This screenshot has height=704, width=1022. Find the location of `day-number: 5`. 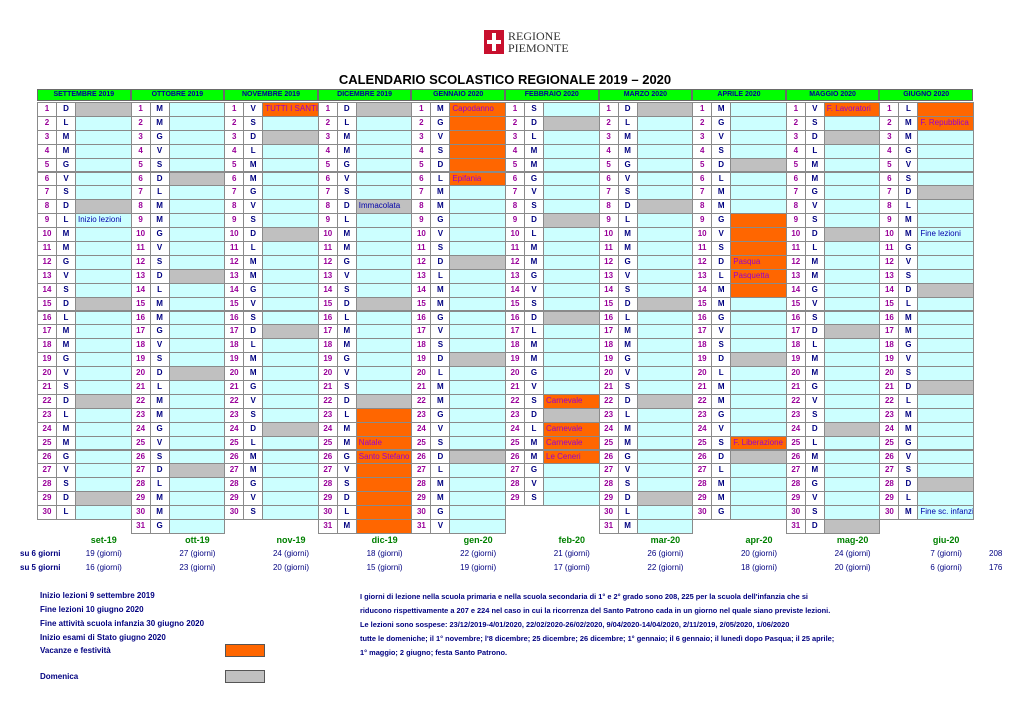

day-number: 5 is located at coordinates (515, 165).